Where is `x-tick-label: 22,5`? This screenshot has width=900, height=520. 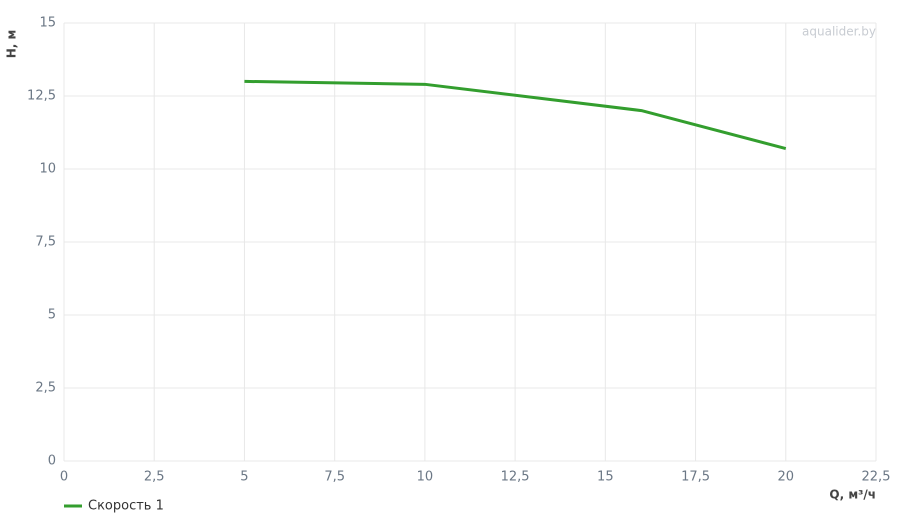
x-tick-label: 22,5 is located at coordinates (876, 477).